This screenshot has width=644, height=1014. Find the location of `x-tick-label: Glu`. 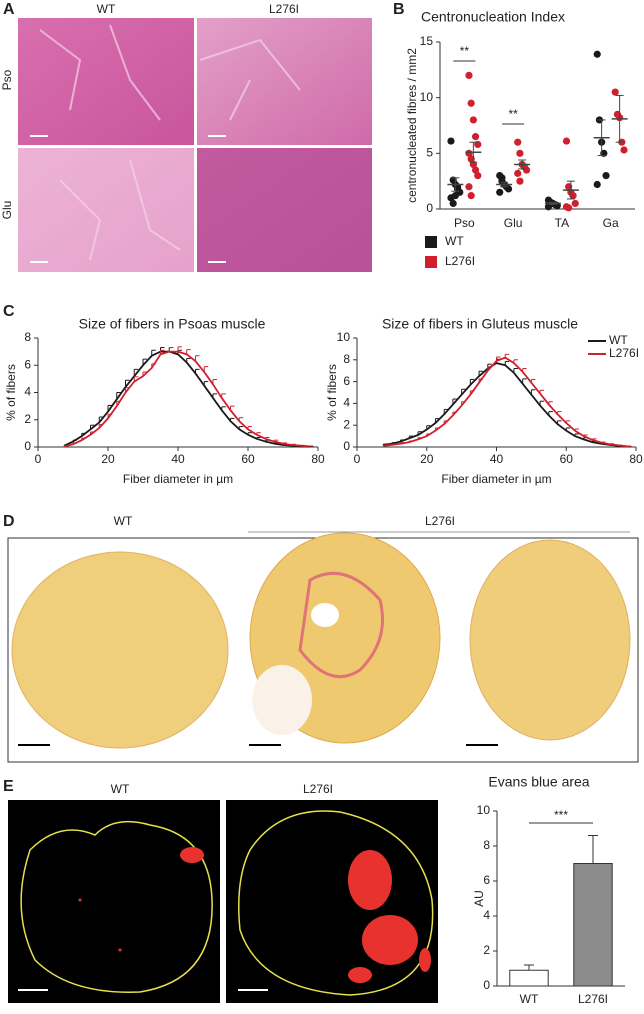

x-tick-label: Glu is located at coordinates (513, 223).